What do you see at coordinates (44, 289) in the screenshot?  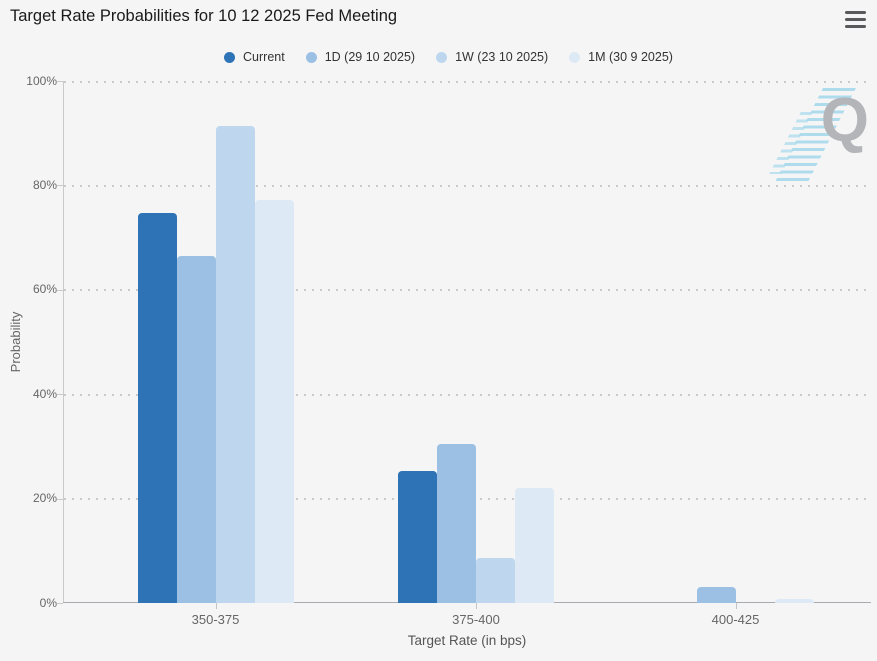 I see `y-axis-label: 60%` at bounding box center [44, 289].